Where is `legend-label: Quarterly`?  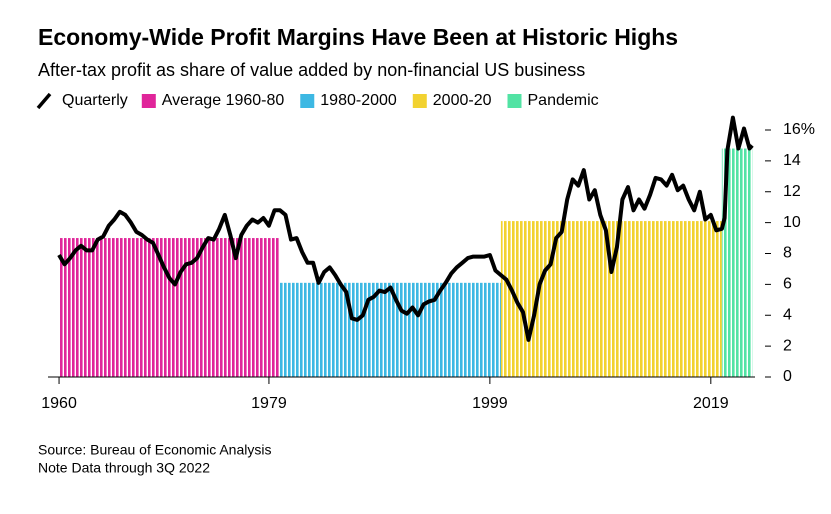 legend-label: Quarterly is located at coordinates (95, 100).